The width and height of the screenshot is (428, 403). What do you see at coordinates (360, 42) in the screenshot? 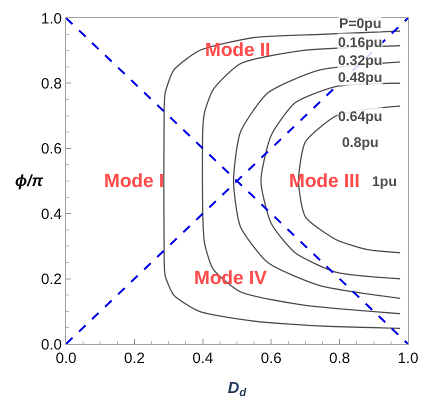
I see `annotation: 0.16pu` at bounding box center [360, 42].